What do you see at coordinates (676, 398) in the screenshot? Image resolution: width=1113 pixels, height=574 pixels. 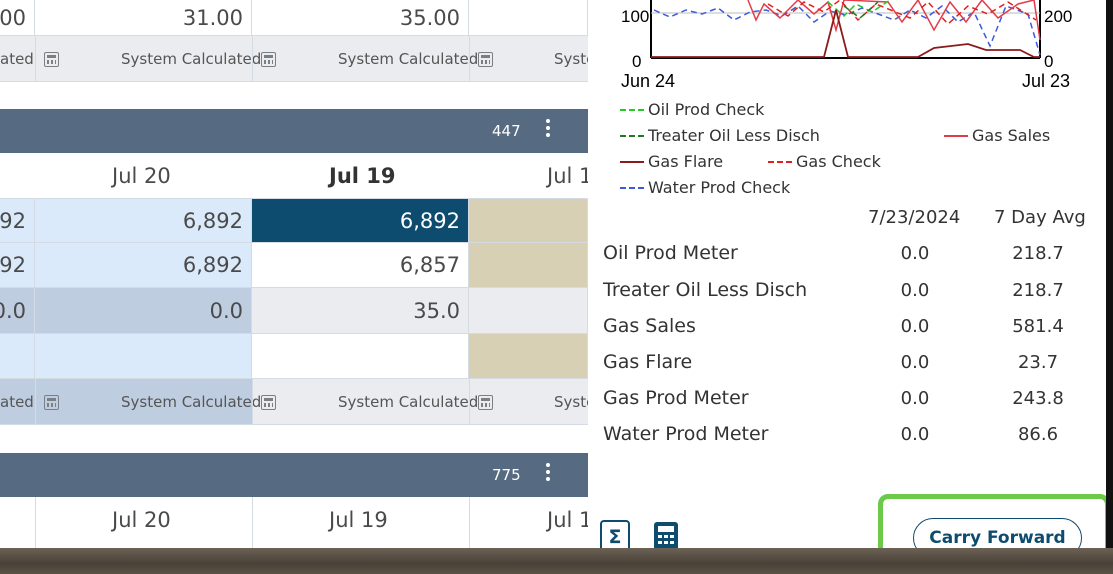 I see `stat-label: Gas Prod Meter` at bounding box center [676, 398].